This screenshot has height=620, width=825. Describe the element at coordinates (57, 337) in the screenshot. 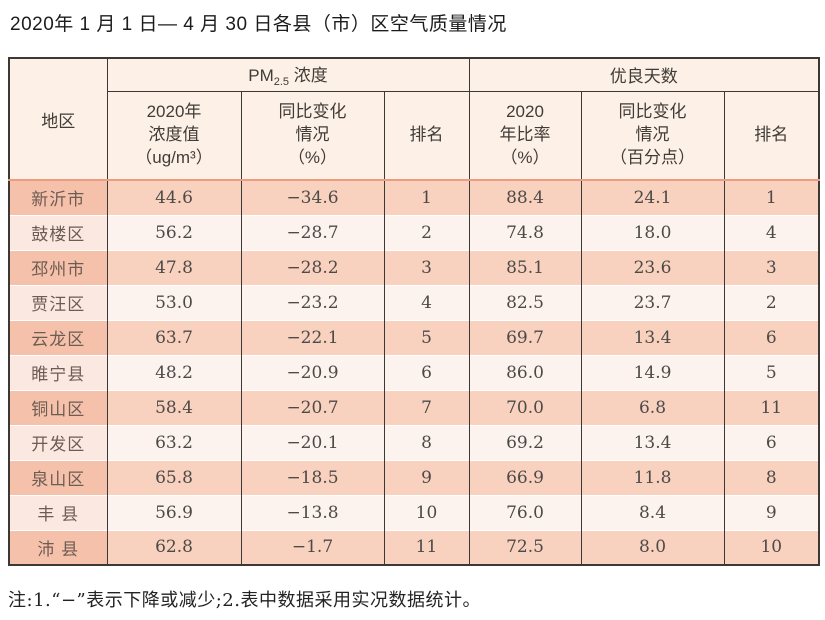

I see `cell-region: 云龙区` at that location.